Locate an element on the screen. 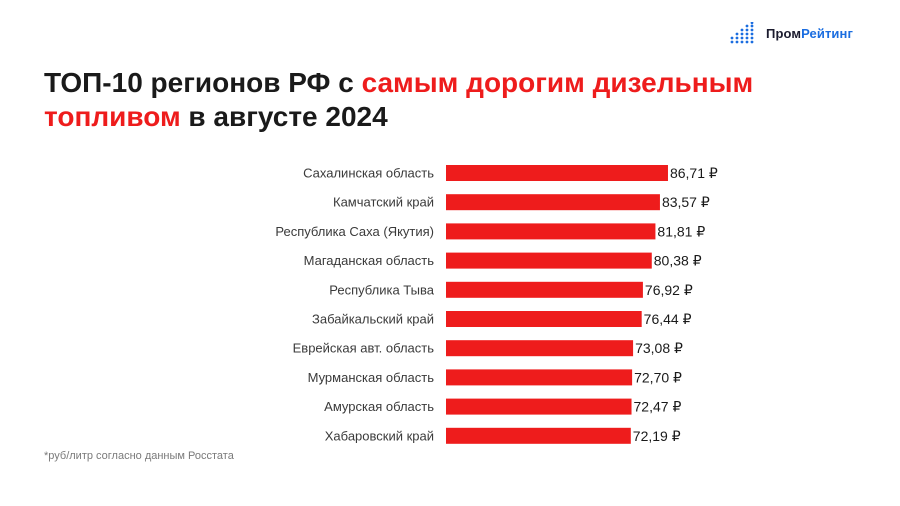 This screenshot has height=506, width=900. bar-dots-logo-icon is located at coordinates (742, 33).